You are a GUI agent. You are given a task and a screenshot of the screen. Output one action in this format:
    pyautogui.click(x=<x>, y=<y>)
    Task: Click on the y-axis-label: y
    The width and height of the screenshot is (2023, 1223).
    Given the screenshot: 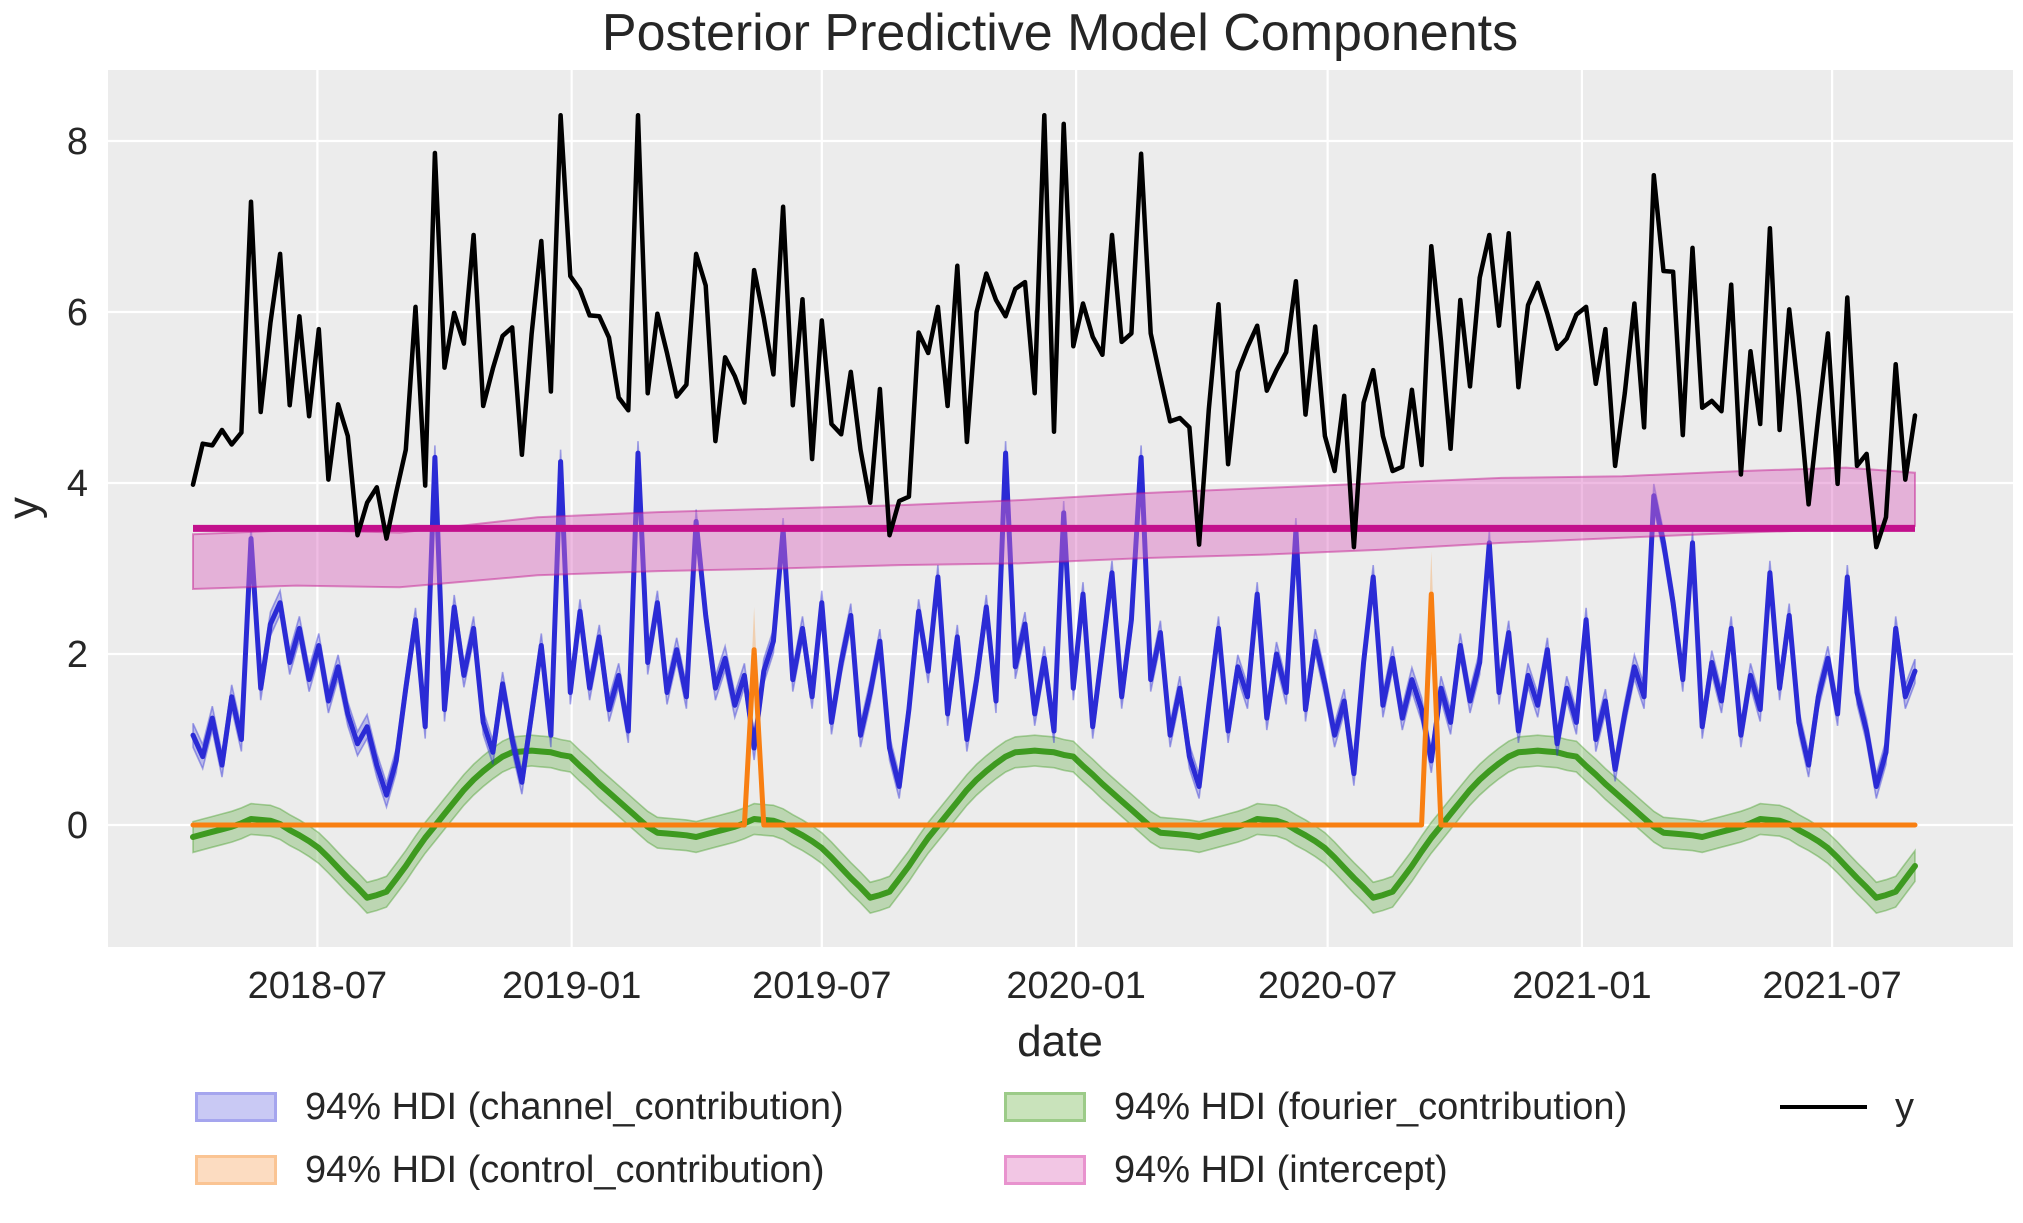 What is the action you would take?
    pyautogui.click(x=24, y=508)
    